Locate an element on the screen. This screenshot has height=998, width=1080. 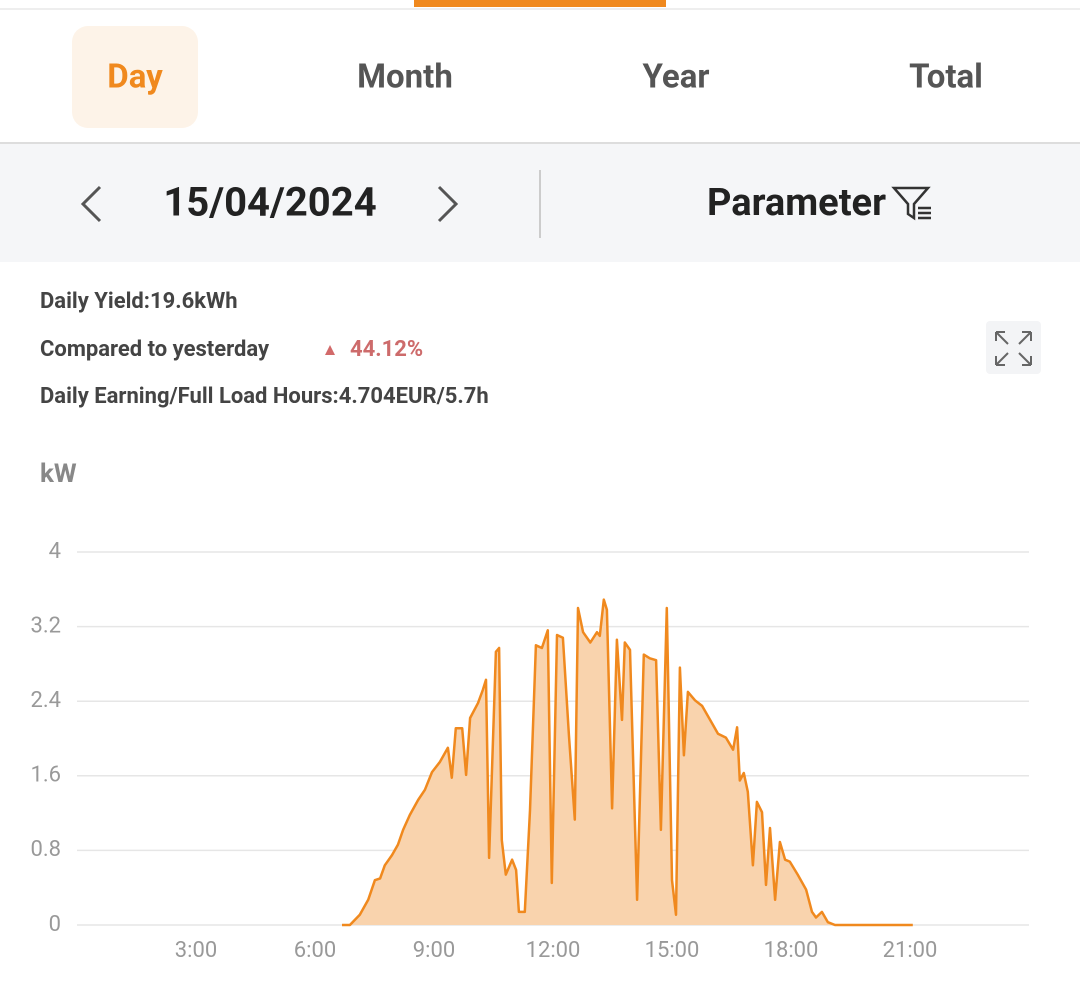
y-tick-label: 2.4 is located at coordinates (45, 700).